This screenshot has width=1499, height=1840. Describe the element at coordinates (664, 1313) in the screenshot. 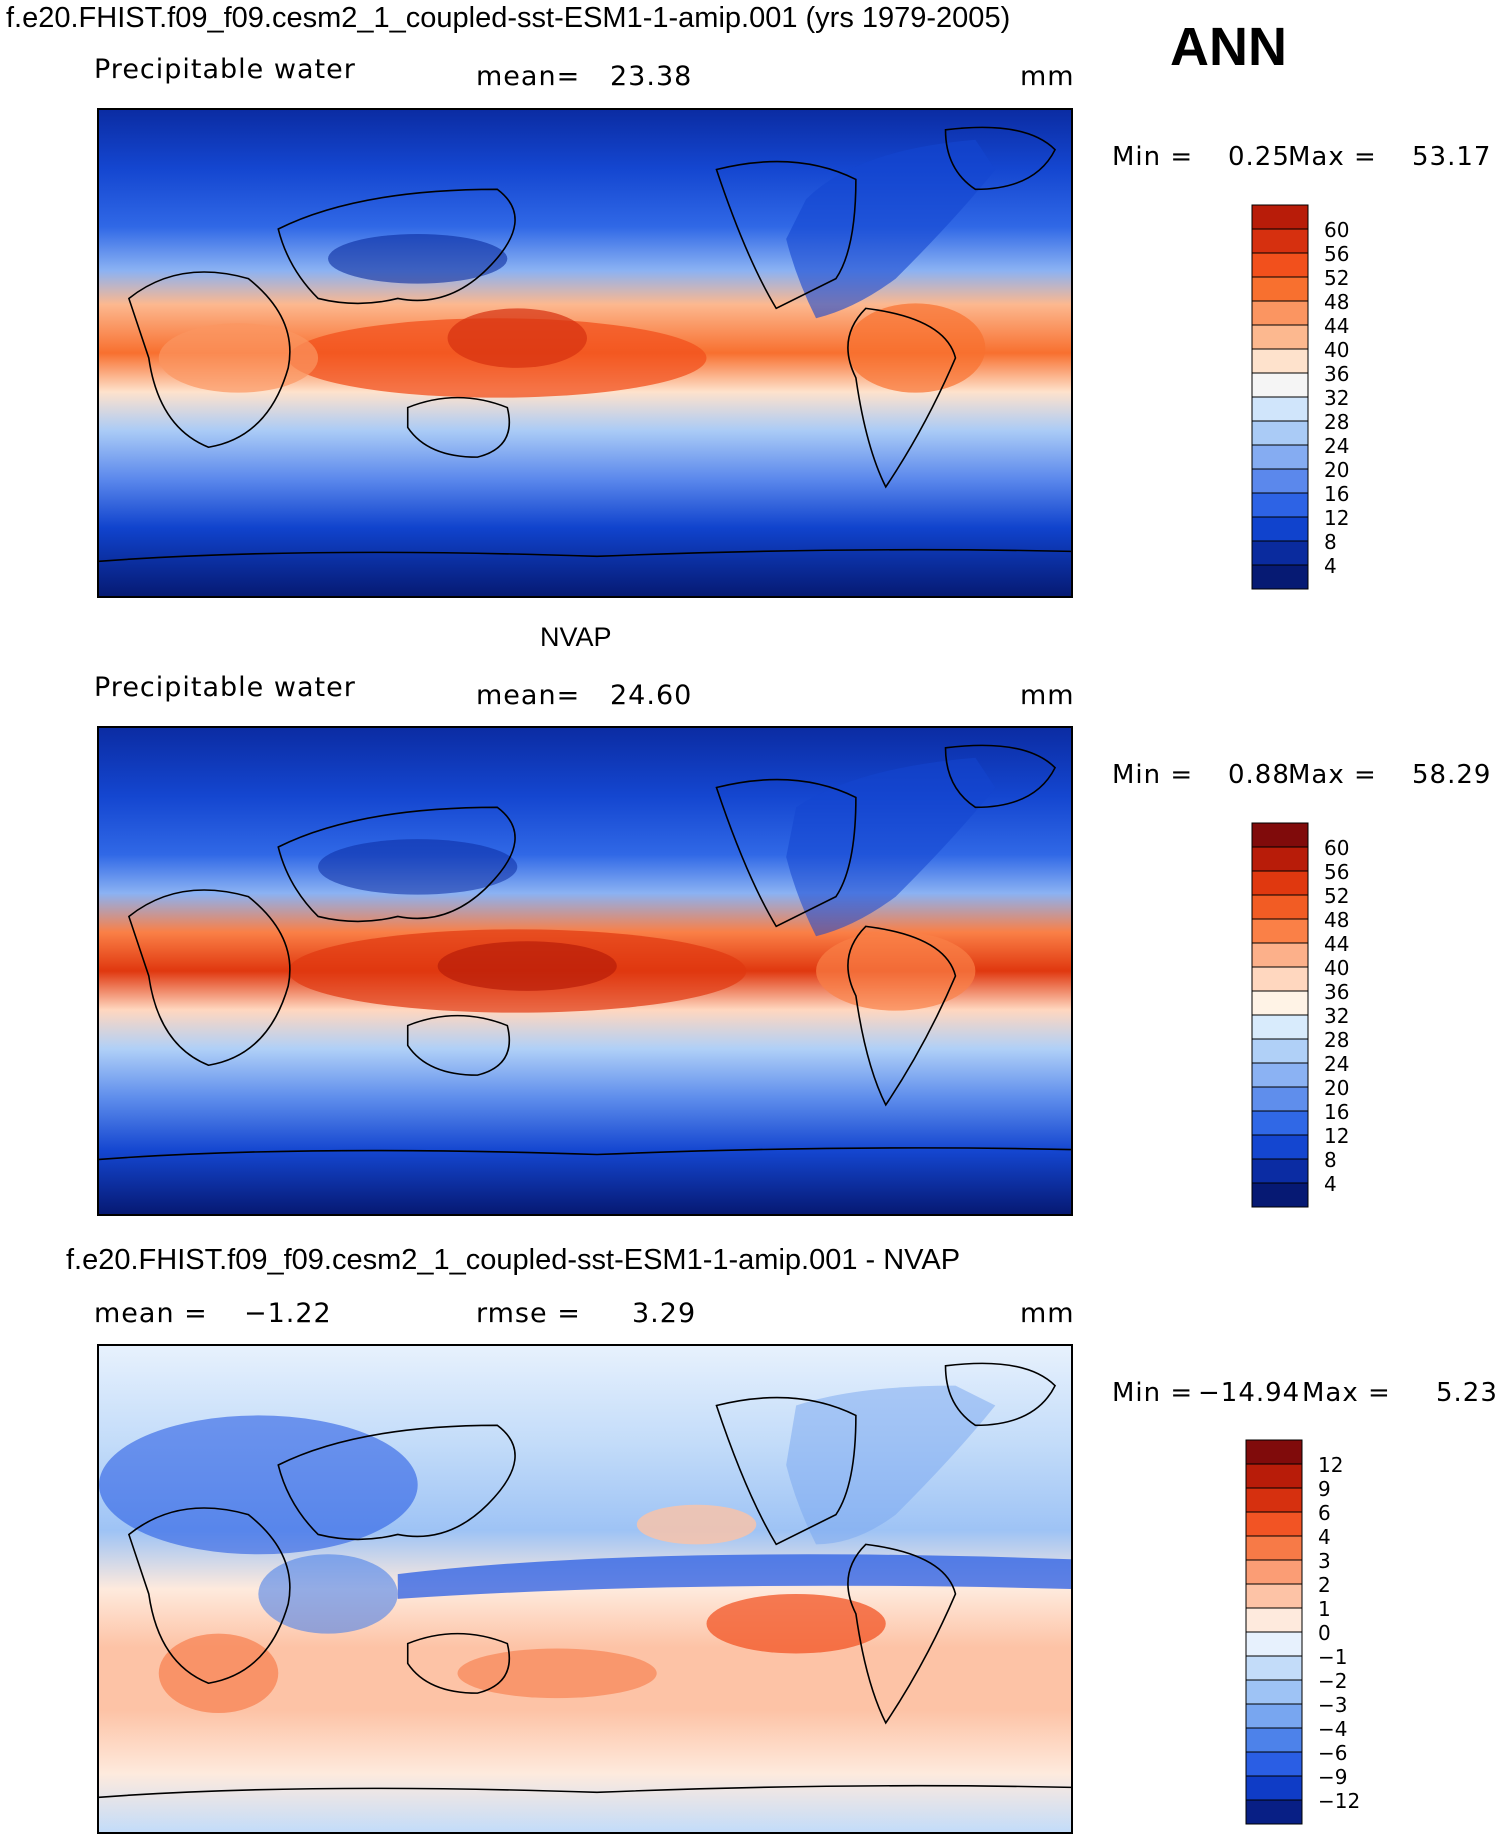

I see `panel3-rmse-value: 3.29` at that location.